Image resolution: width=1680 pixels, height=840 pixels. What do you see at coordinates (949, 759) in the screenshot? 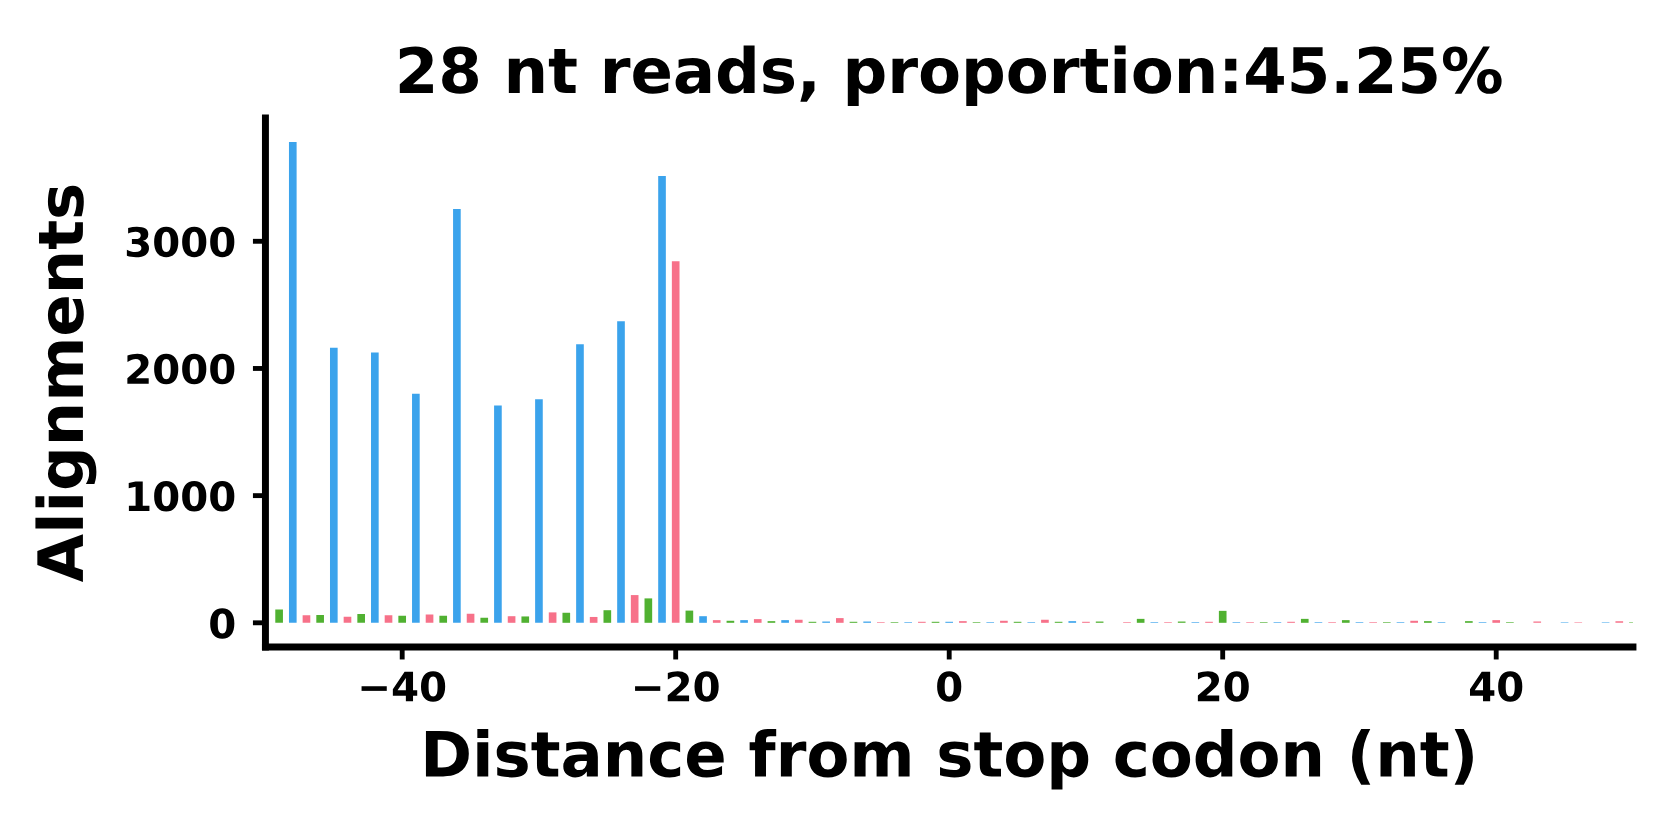
I see `x-axis-title: Distance from stop codon (nt)` at bounding box center [949, 759].